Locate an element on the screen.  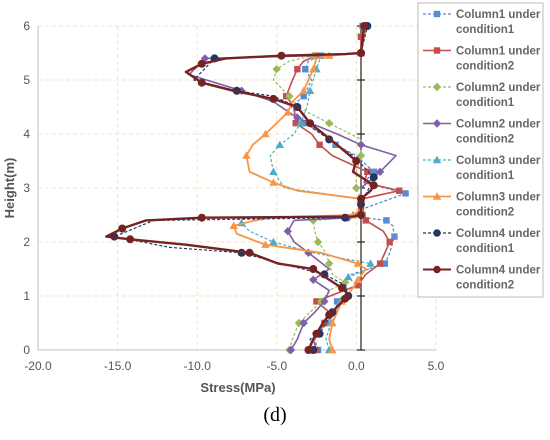
x-tick-label: -20.0 is located at coordinates (38, 366).